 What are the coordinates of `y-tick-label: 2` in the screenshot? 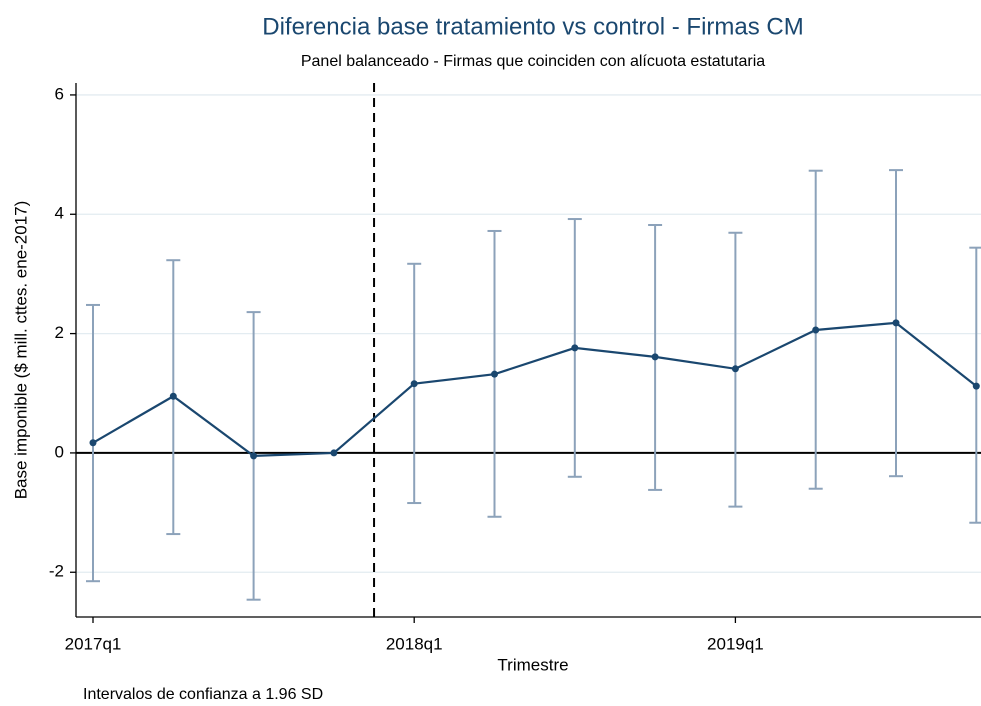 It's located at (59, 332).